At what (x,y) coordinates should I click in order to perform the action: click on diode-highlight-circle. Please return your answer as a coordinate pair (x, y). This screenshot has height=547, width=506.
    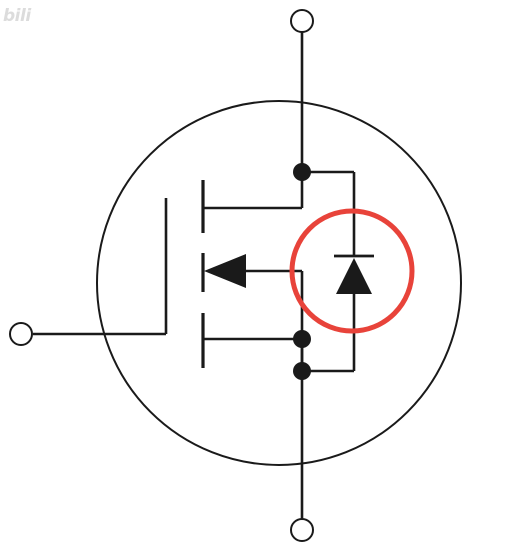
    Looking at the image, I should click on (352, 271).